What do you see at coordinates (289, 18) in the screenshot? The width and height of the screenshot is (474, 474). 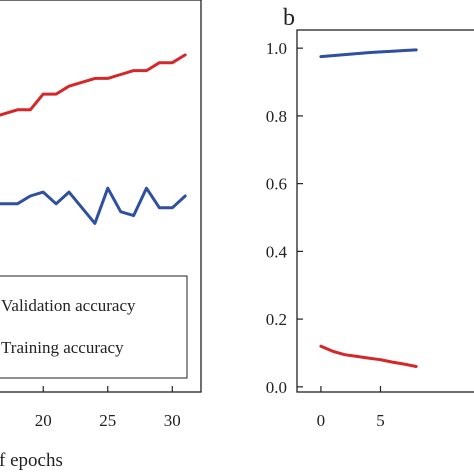 I see `panel-b-letter: b` at bounding box center [289, 18].